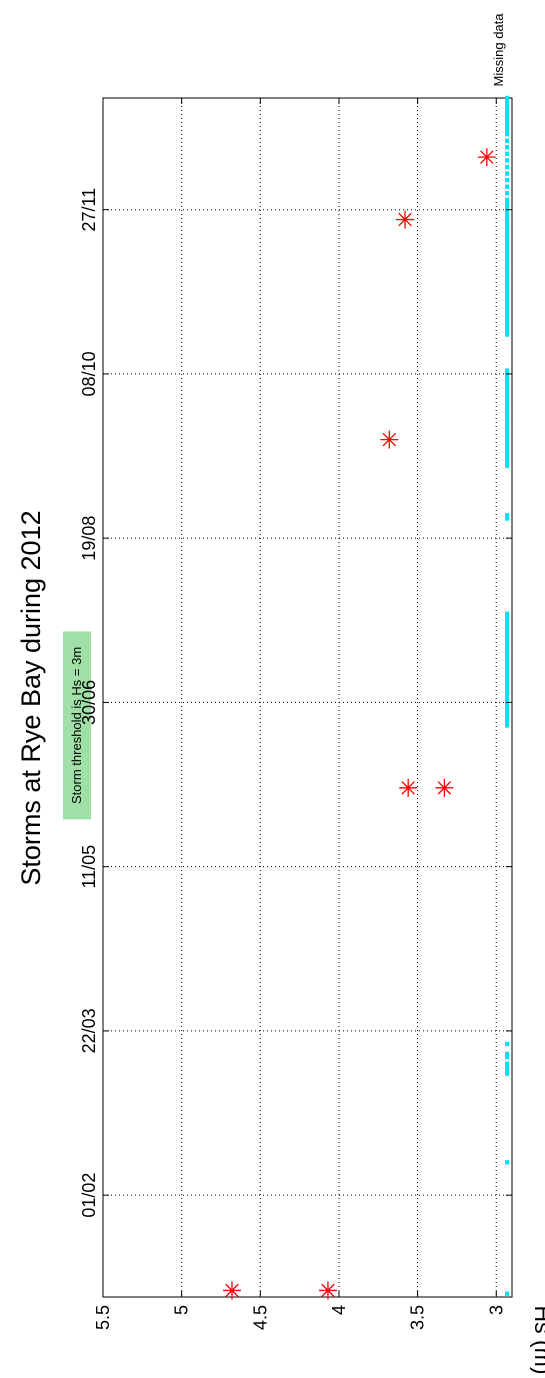 The height and width of the screenshot is (1378, 545). I want to click on annotation-background, so click(77, 725).